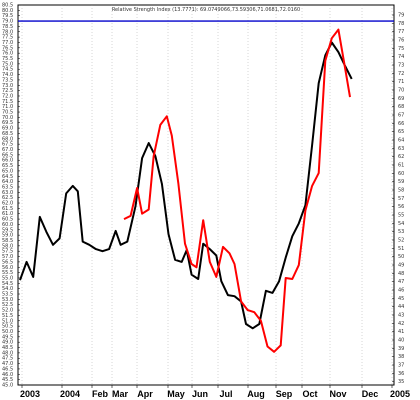 Image resolution: width=420 pixels, height=400 pixels. I want to click on y-tick-label: 46.5, so click(7, 369).